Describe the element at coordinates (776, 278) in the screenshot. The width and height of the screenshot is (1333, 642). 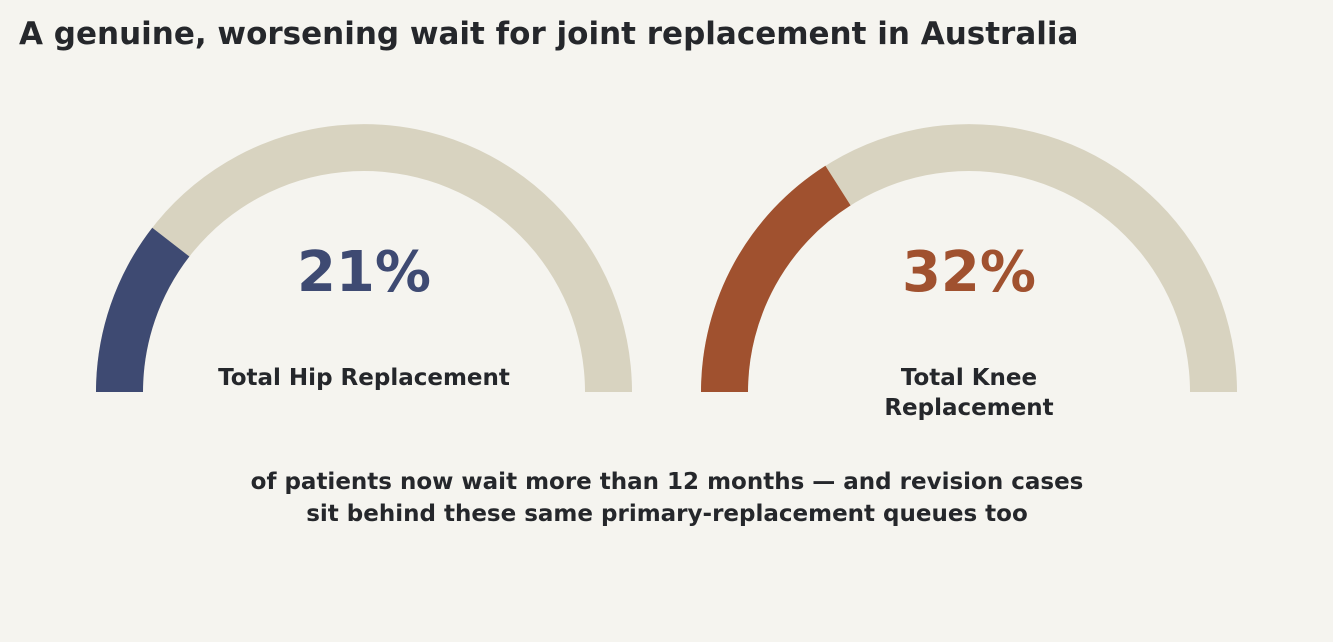
I see `gauge-knee-fill` at that location.